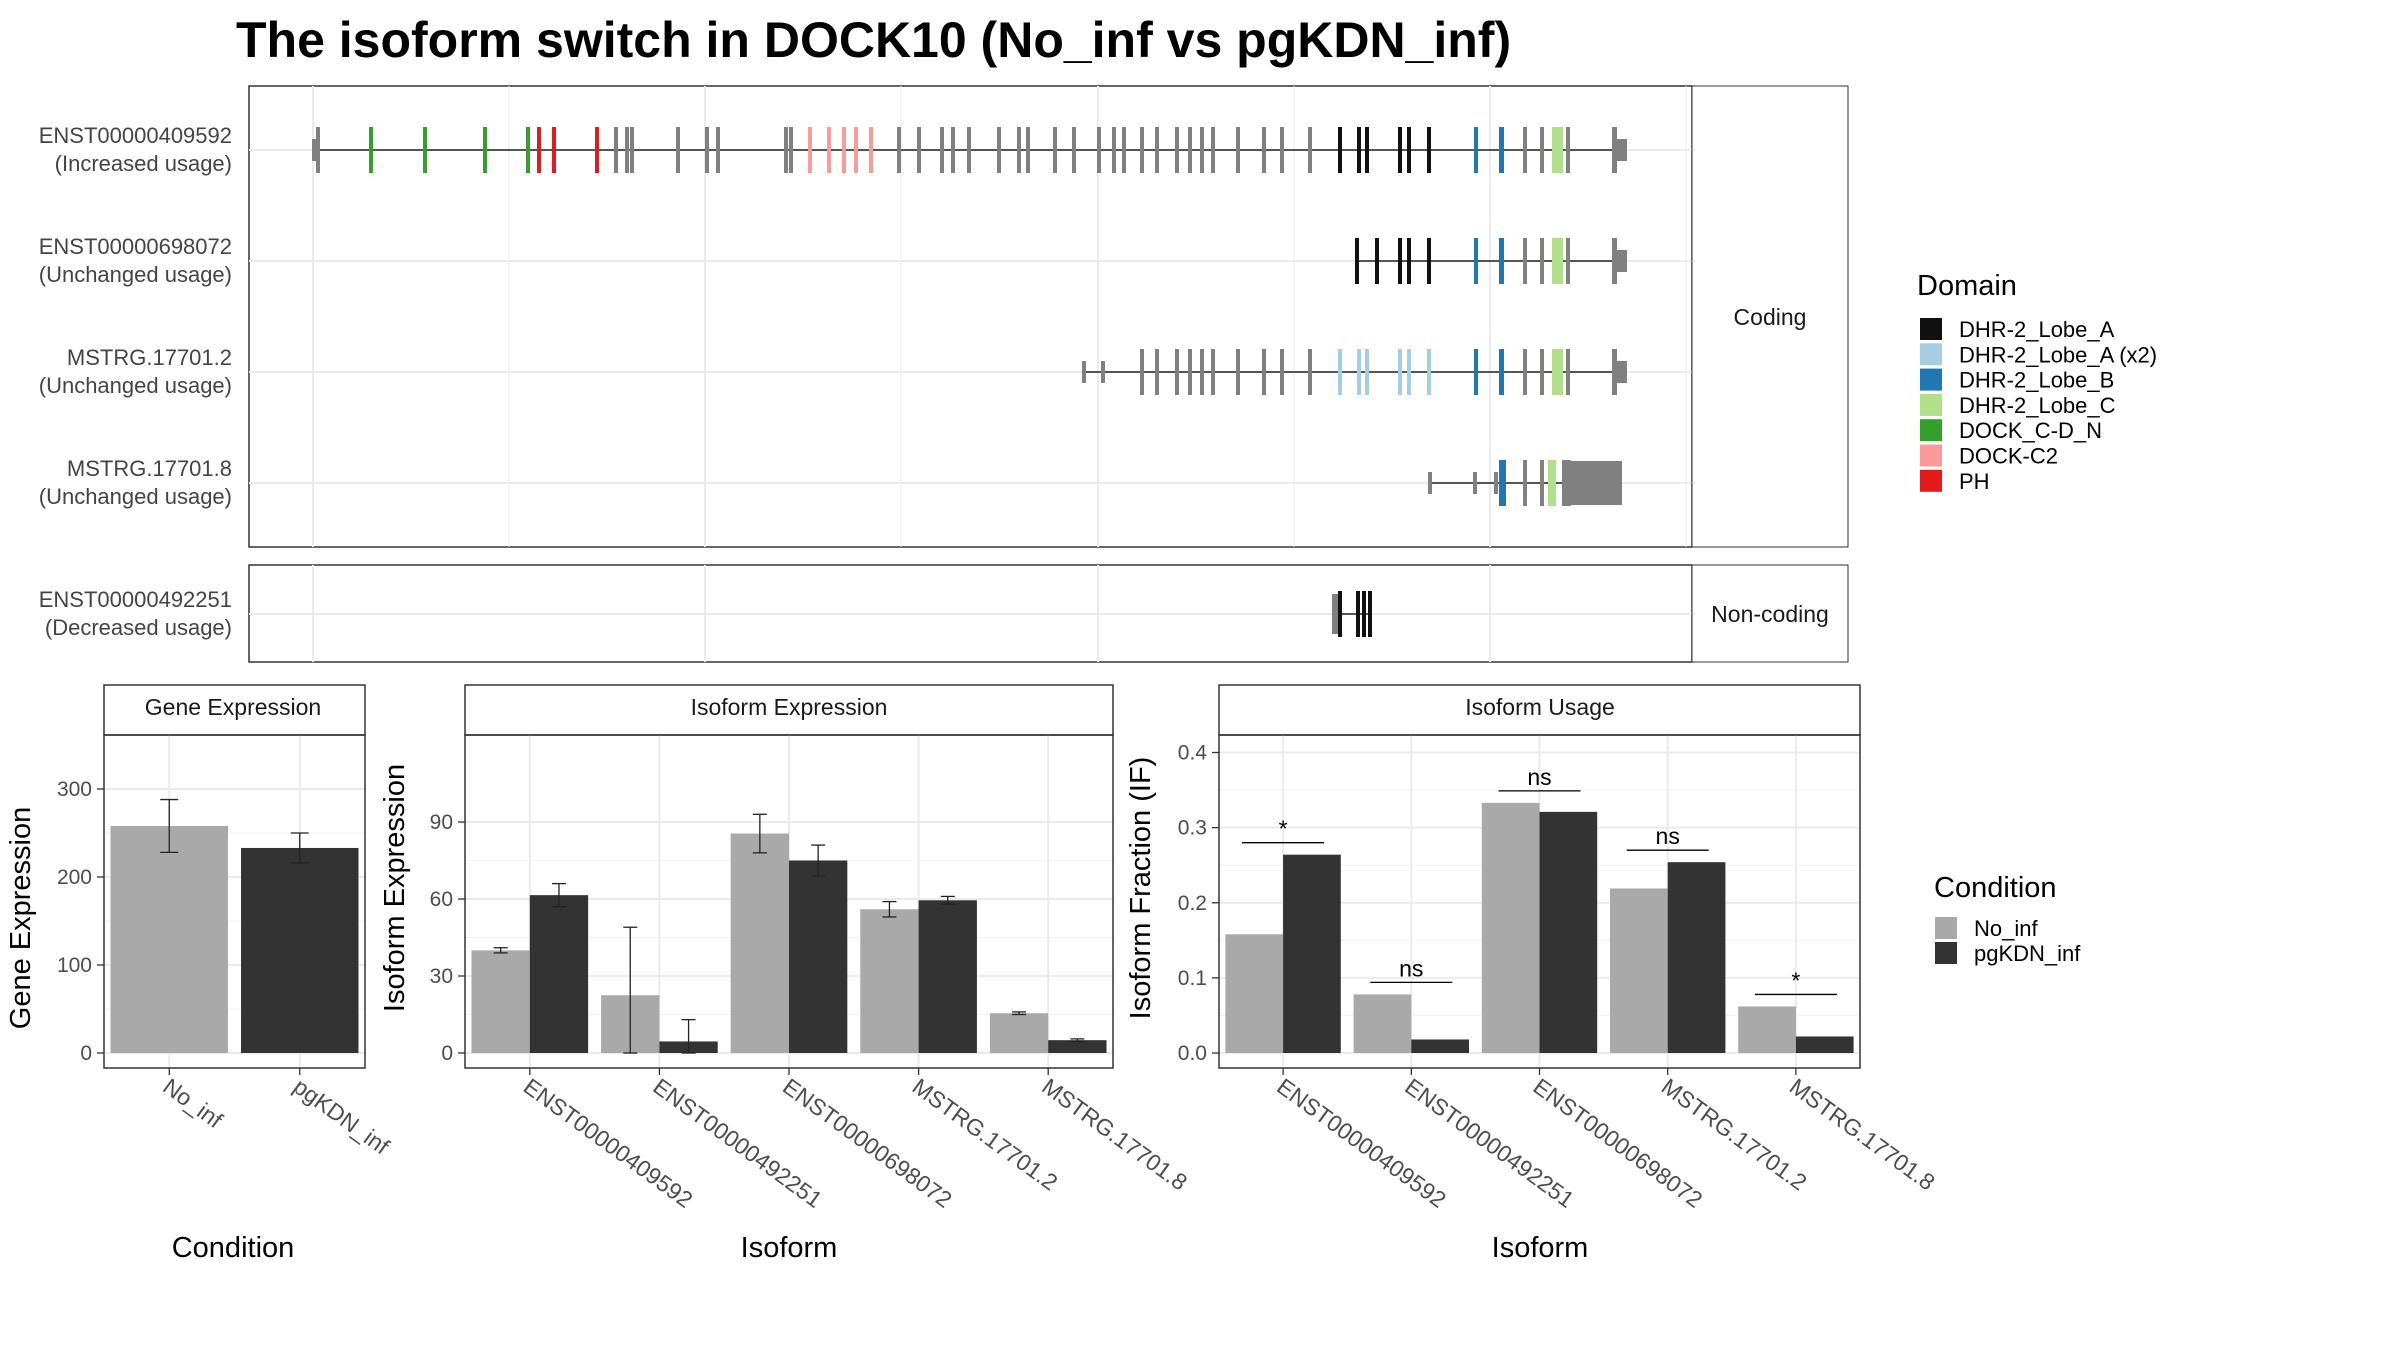 This screenshot has height=1350, width=2400. Describe the element at coordinates (138, 627) in the screenshot. I see `transcript-label-5-usage: (Decreased usage)` at that location.